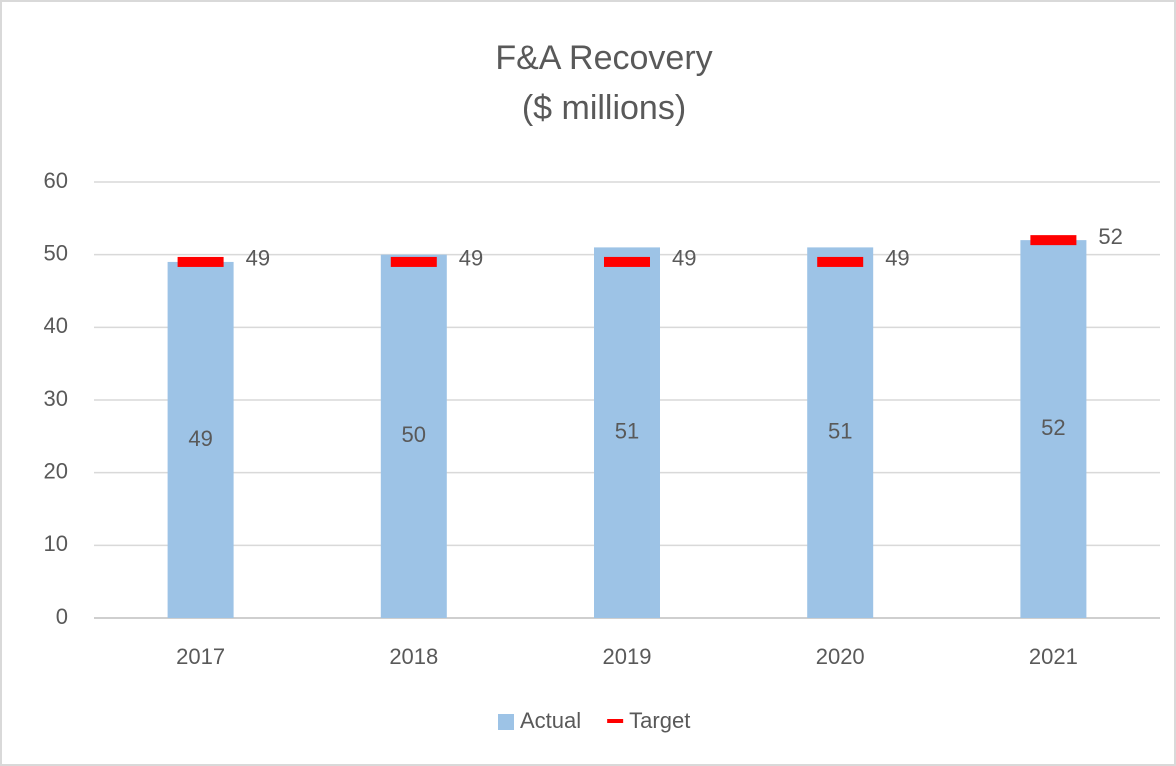 The image size is (1176, 766). I want to click on data-label: 50, so click(414, 434).